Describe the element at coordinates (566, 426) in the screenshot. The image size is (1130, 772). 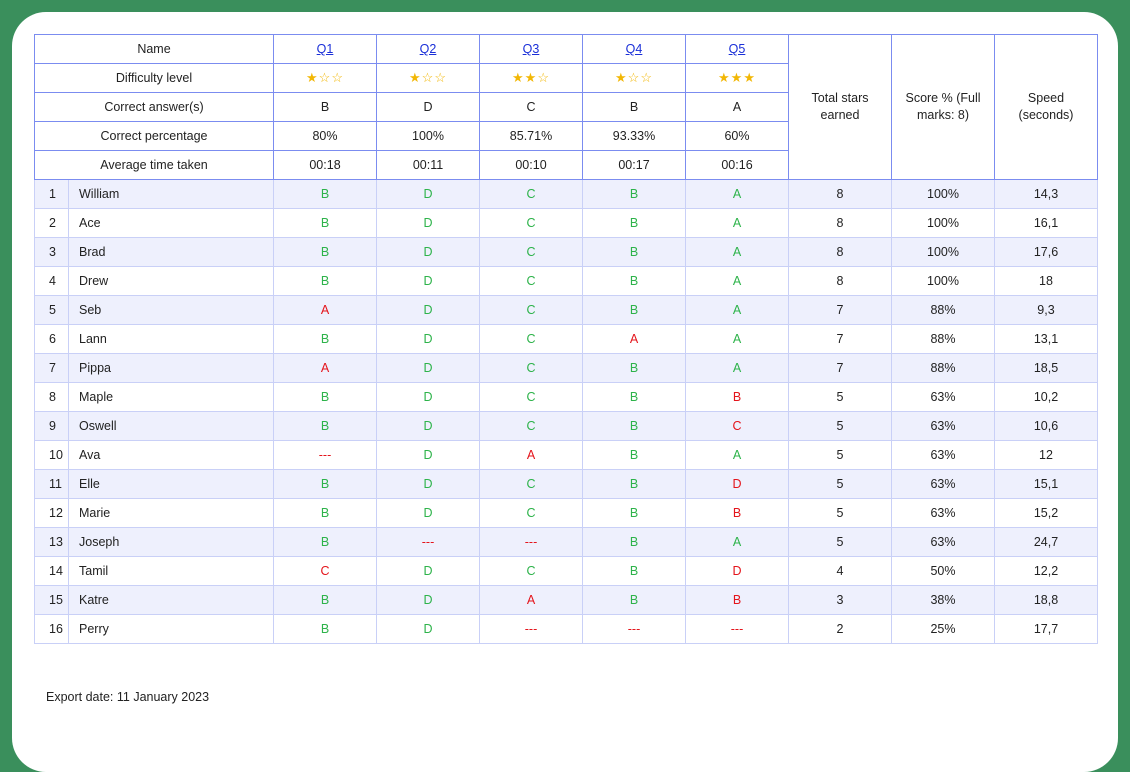
I see `table-row: 9 Oswell B D C B C 5 63% 10,6` at that location.